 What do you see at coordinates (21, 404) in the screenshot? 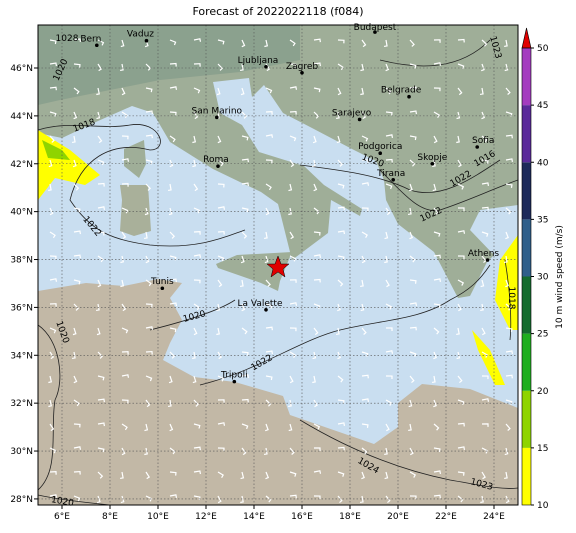
I see `lat-tick-label: 32°N` at bounding box center [21, 404].